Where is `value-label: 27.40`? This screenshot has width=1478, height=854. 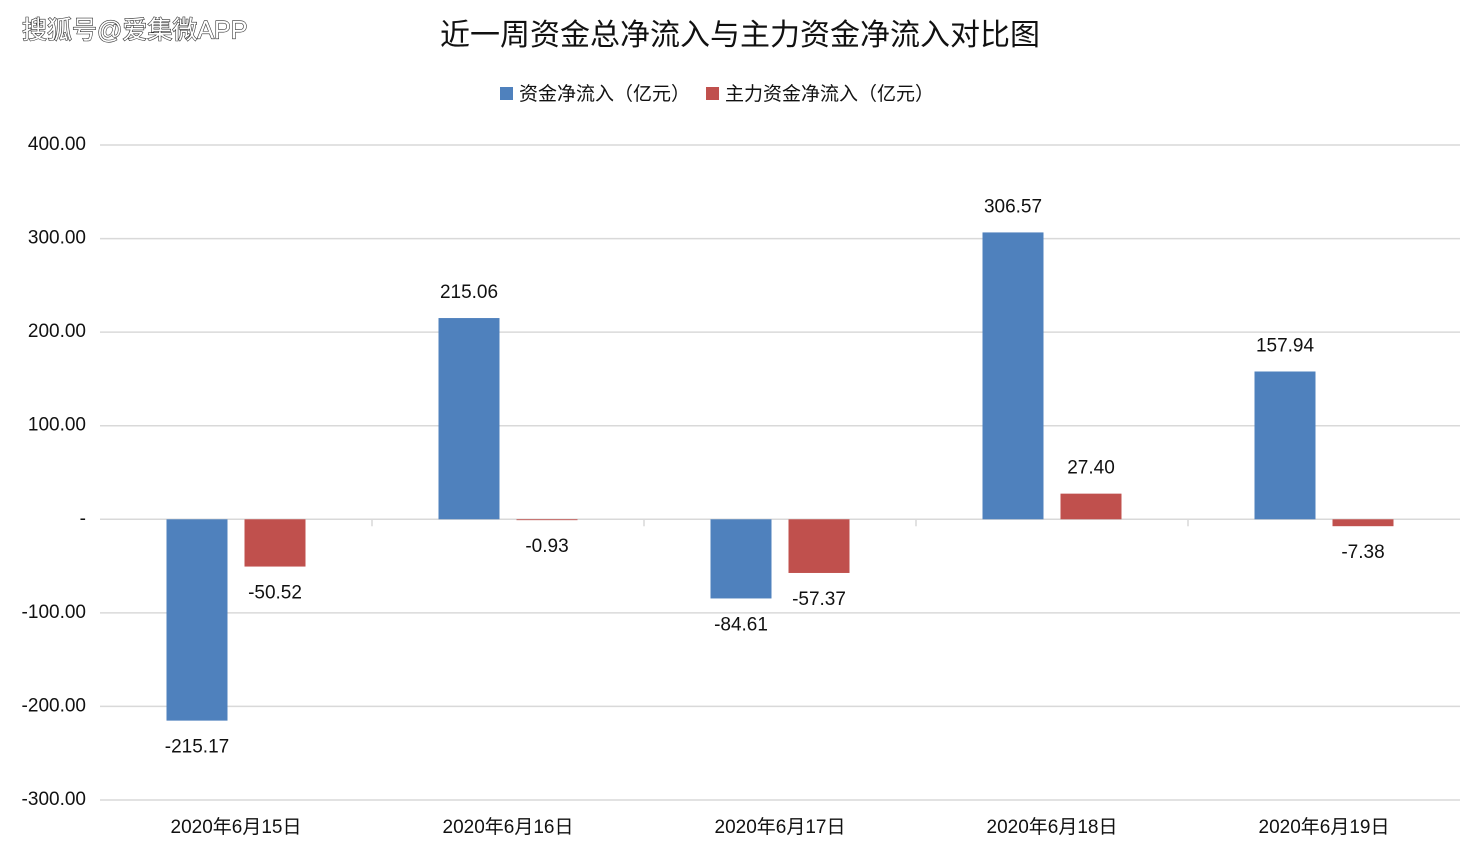
value-label: 27.40 is located at coordinates (1091, 468).